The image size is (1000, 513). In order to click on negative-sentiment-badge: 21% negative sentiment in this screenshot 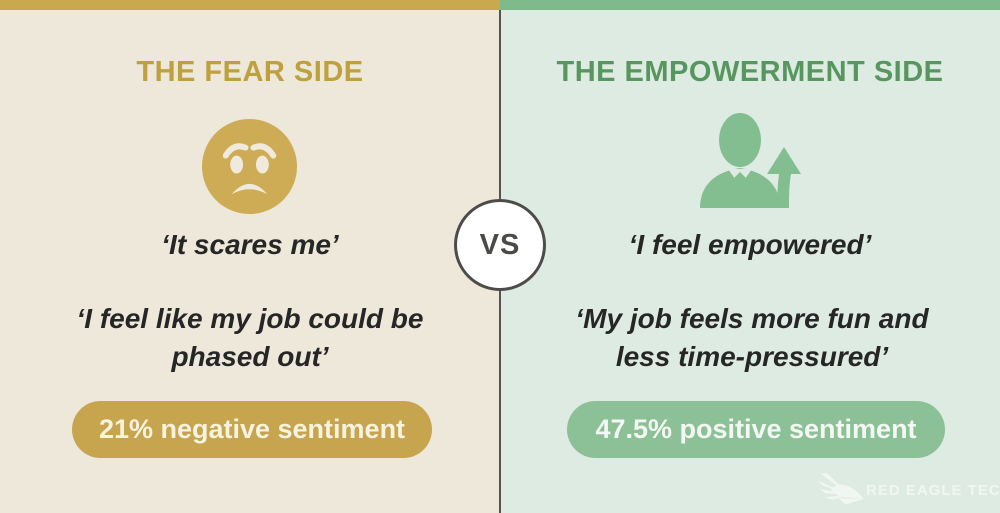, I will do `click(252, 429)`.